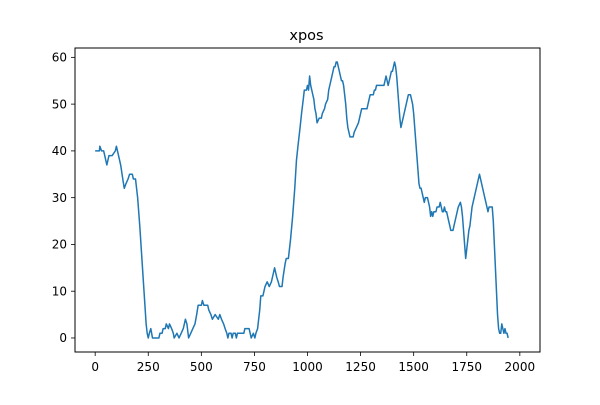  What do you see at coordinates (201, 367) in the screenshot?
I see `x-tick-label-2: 500` at bounding box center [201, 367].